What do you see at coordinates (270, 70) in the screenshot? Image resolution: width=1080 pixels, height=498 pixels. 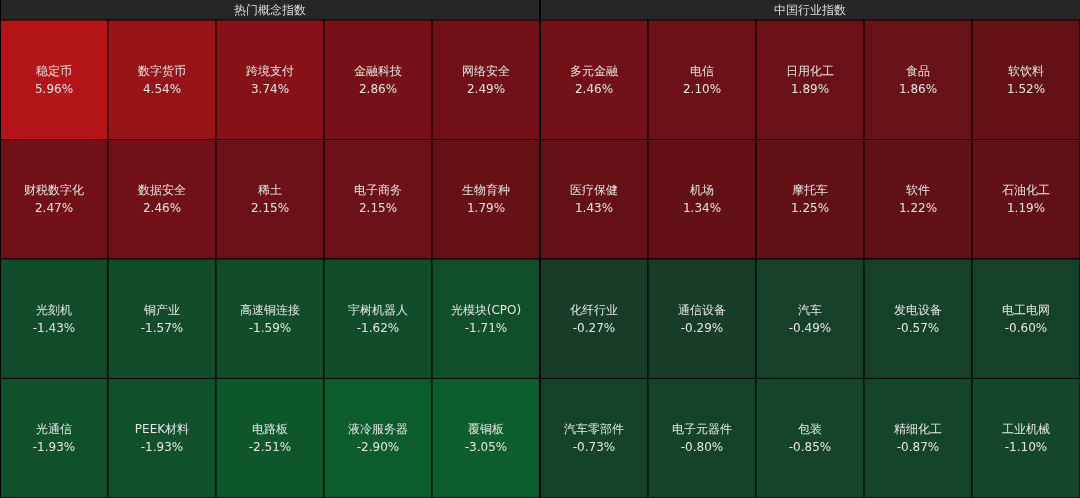 I see `category-label: 跨境支付` at bounding box center [270, 70].